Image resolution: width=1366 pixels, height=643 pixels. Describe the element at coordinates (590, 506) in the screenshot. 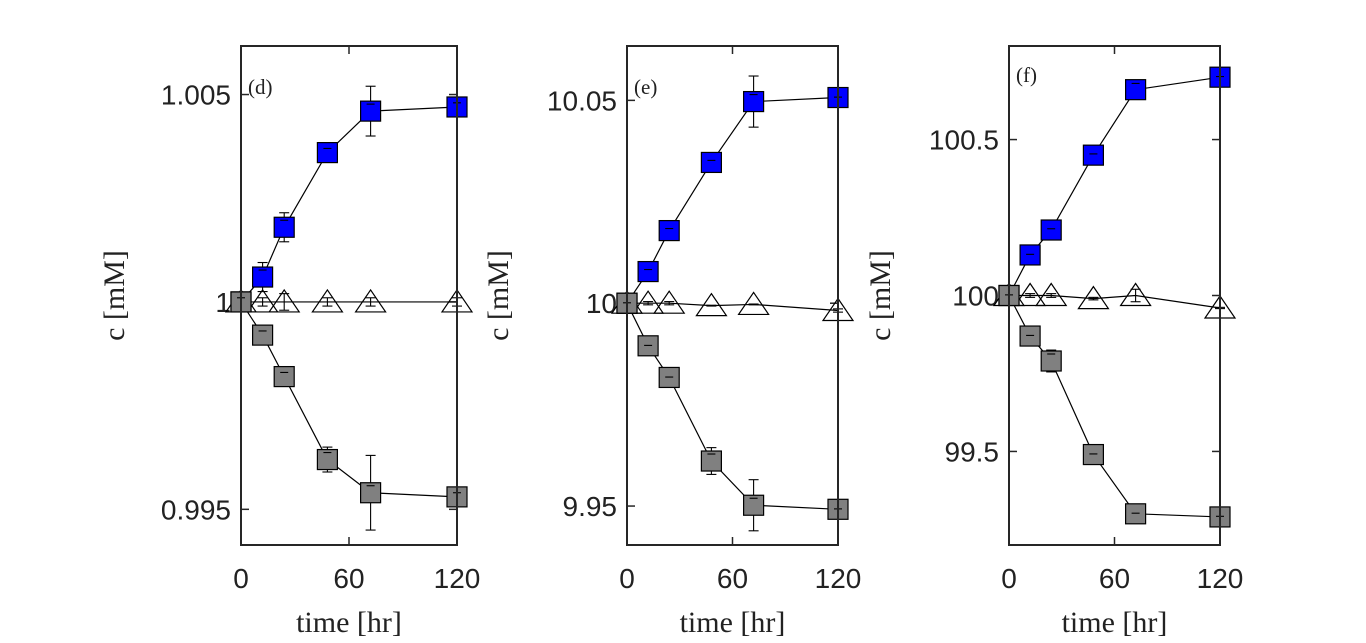

I see `y-tick-label: 9.95` at that location.